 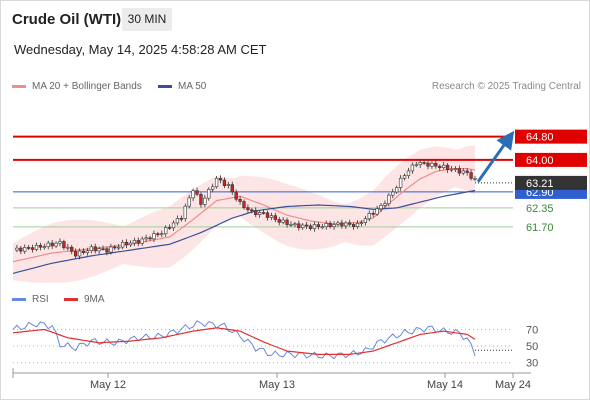 What do you see at coordinates (19, 86) in the screenshot?
I see `ma20-swatch` at bounding box center [19, 86].